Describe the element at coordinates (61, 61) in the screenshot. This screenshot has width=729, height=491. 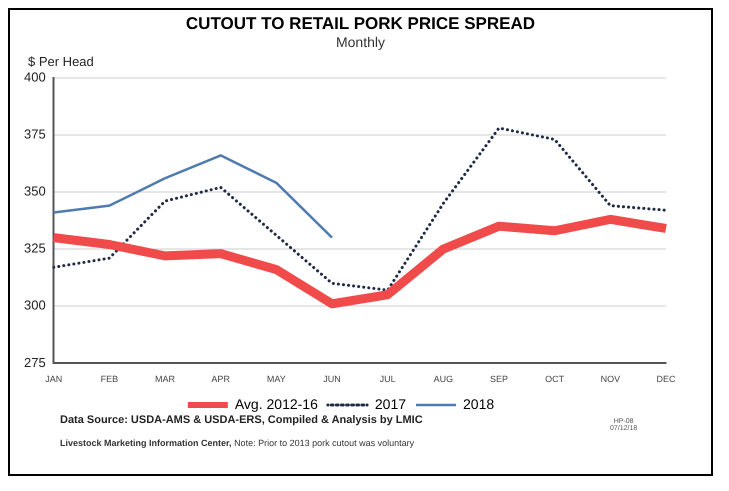
I see `y-axis-title: $ Per Head` at that location.